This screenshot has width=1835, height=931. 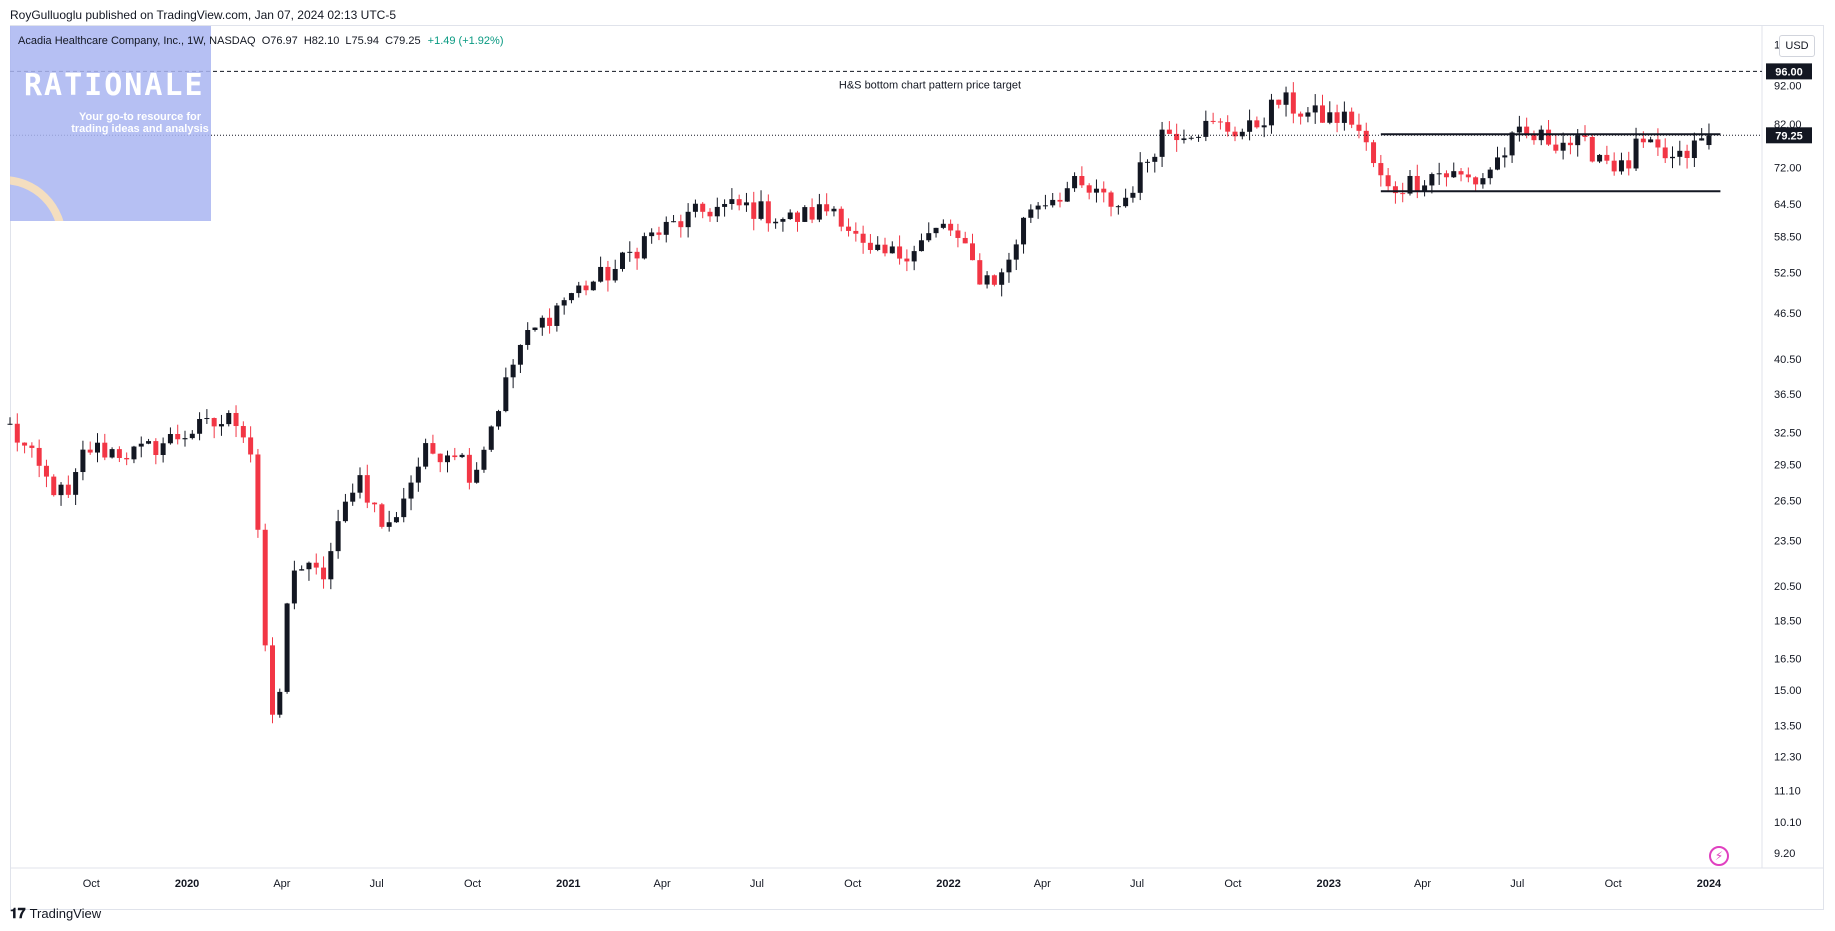 What do you see at coordinates (1329, 884) in the screenshot?
I see `x-tick-label: 2023` at bounding box center [1329, 884].